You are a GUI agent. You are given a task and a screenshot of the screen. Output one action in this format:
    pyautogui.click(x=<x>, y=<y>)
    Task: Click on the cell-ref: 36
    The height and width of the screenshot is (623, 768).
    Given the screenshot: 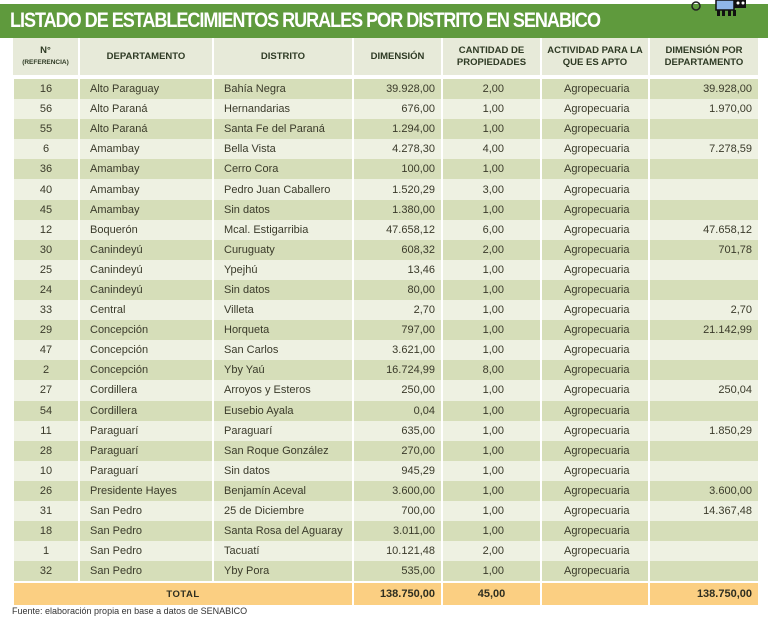 What is the action you would take?
    pyautogui.click(x=45, y=169)
    